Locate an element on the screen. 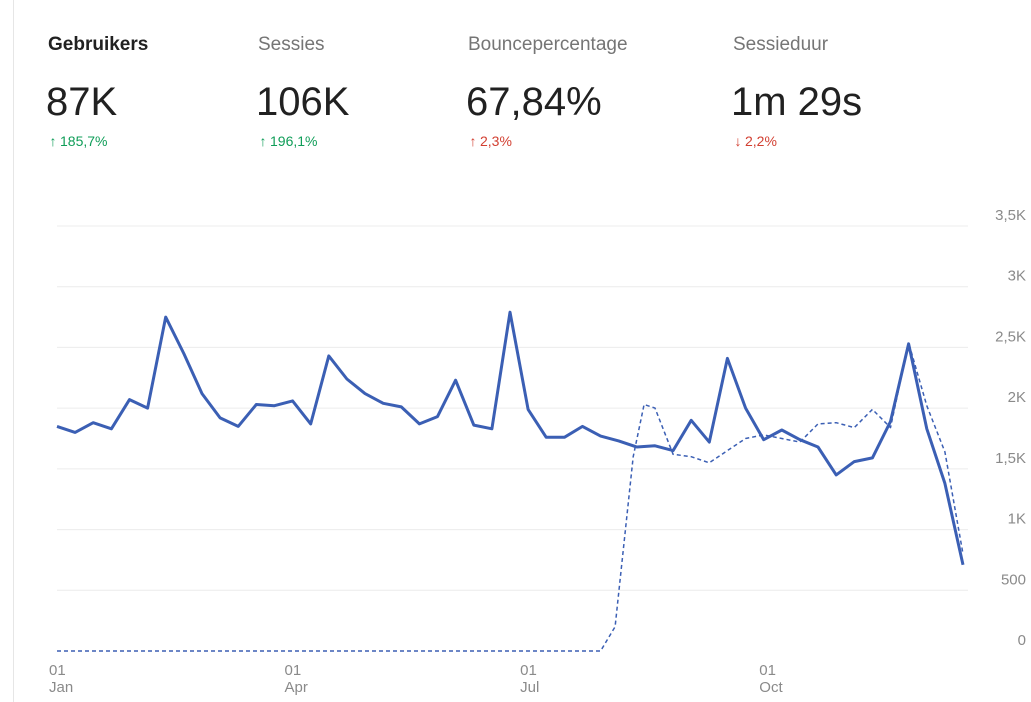  metric-label: Gebruikers is located at coordinates (98, 44).